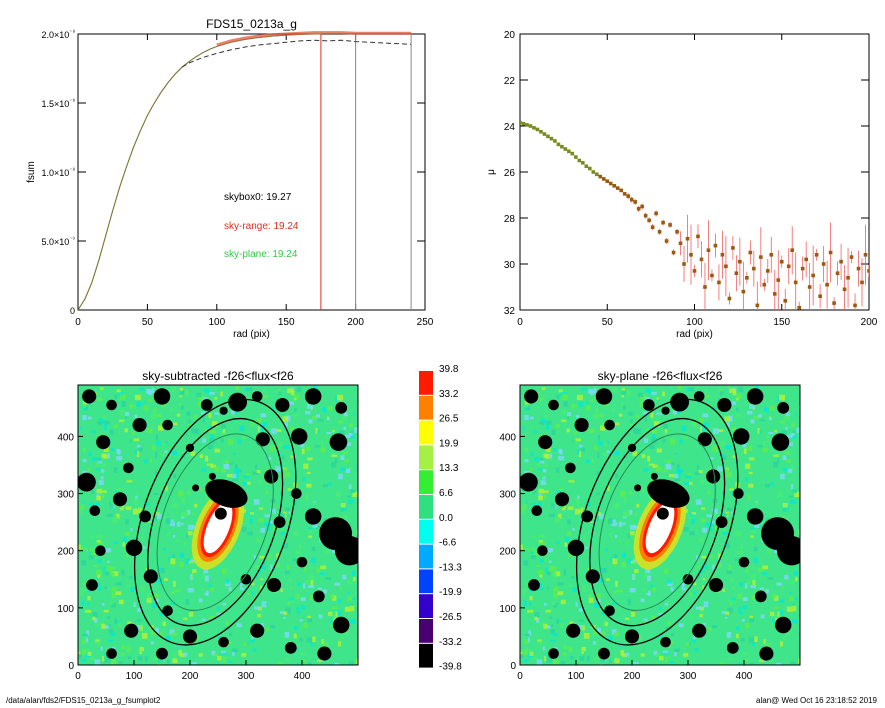  Describe the element at coordinates (510, 81) in the screenshot. I see `y-tick-label: 22` at that location.